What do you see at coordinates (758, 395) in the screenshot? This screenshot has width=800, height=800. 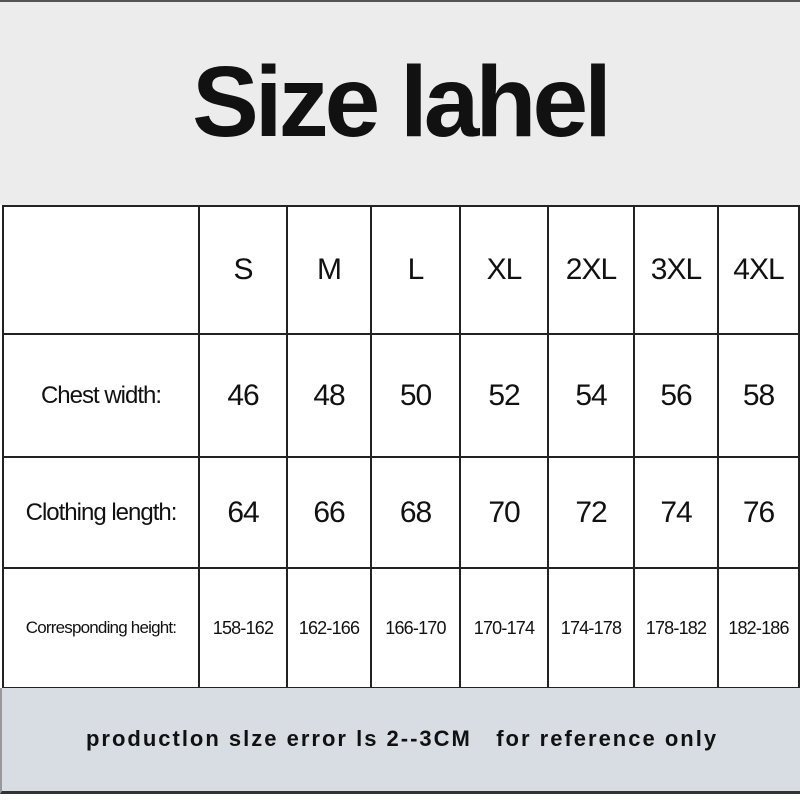 I see `table-cell: 58` at bounding box center [758, 395].